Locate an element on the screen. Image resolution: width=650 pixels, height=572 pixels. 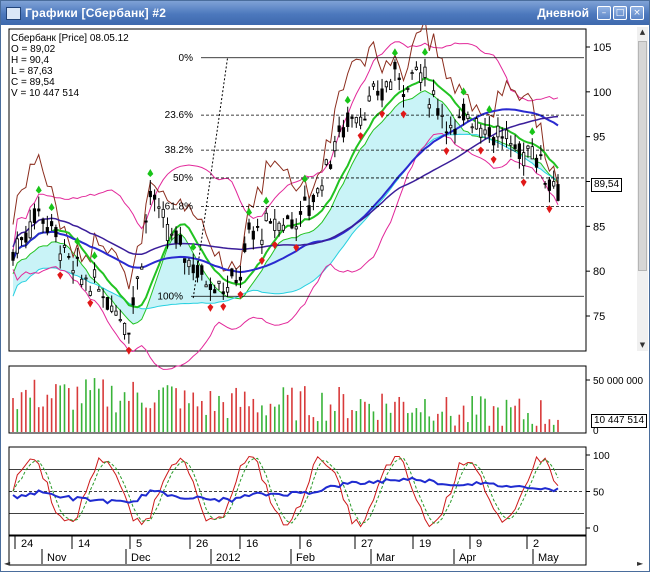
stochastic-d-line is located at coordinates (285, 491).